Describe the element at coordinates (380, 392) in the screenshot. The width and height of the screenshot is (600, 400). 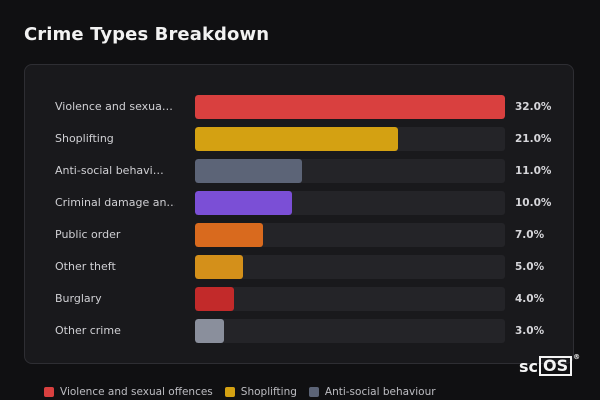
I see `legend-label: Anti-social behaviour` at that location.